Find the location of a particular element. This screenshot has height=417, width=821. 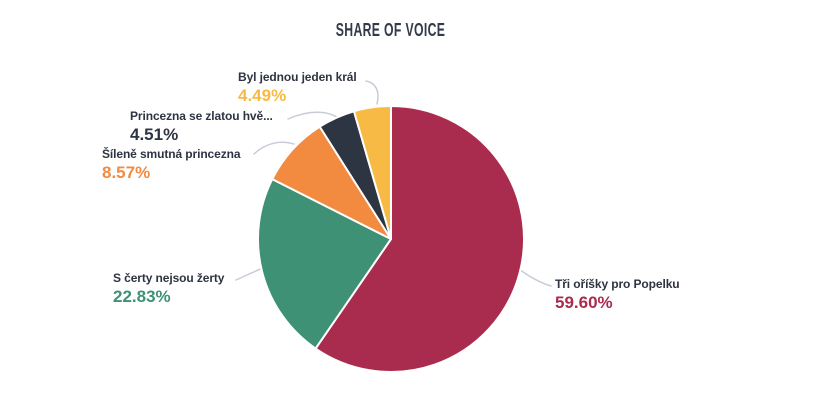

leader-line-byl-jednou is located at coordinates (372, 92).